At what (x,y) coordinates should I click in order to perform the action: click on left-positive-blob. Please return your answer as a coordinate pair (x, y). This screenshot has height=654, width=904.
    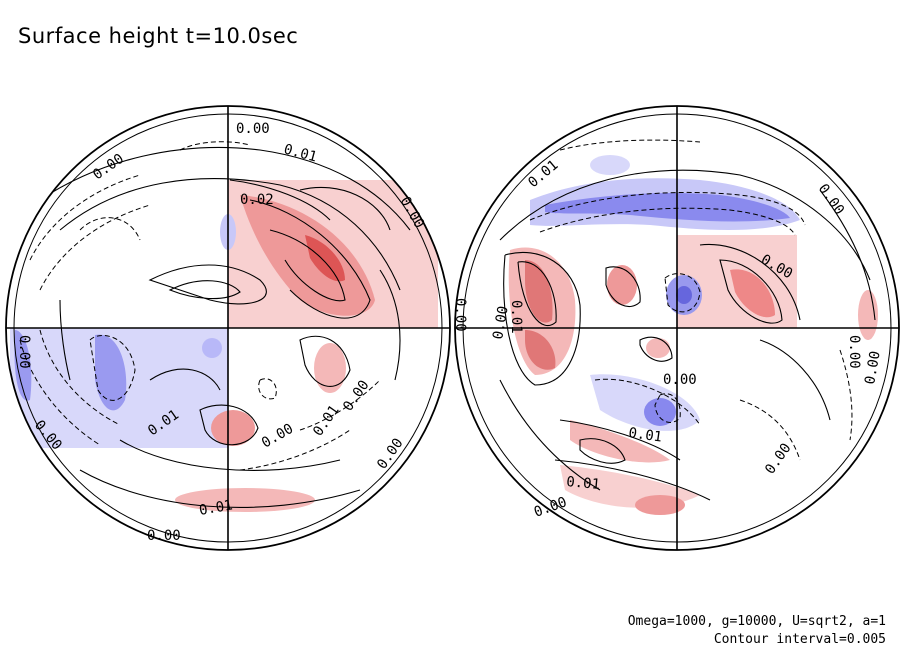
    Looking at the image, I should click on (233, 428).